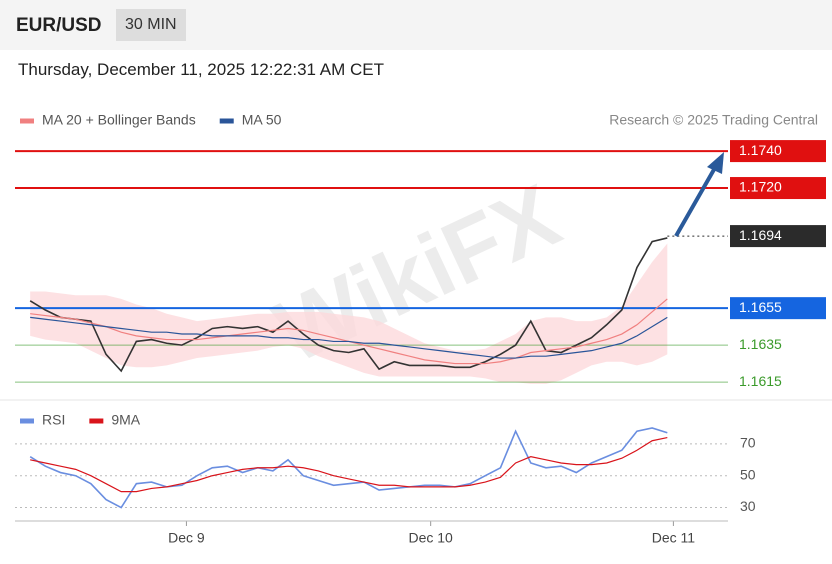  Describe the element at coordinates (748, 443) in the screenshot. I see `y-tick-label: 70` at that location.